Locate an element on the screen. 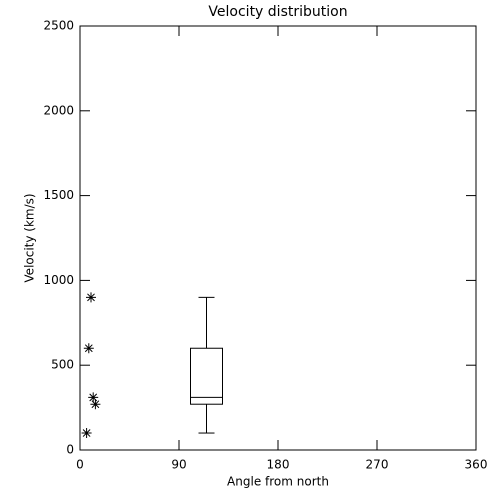  x-axis-label: Angle from north is located at coordinates (278, 482).